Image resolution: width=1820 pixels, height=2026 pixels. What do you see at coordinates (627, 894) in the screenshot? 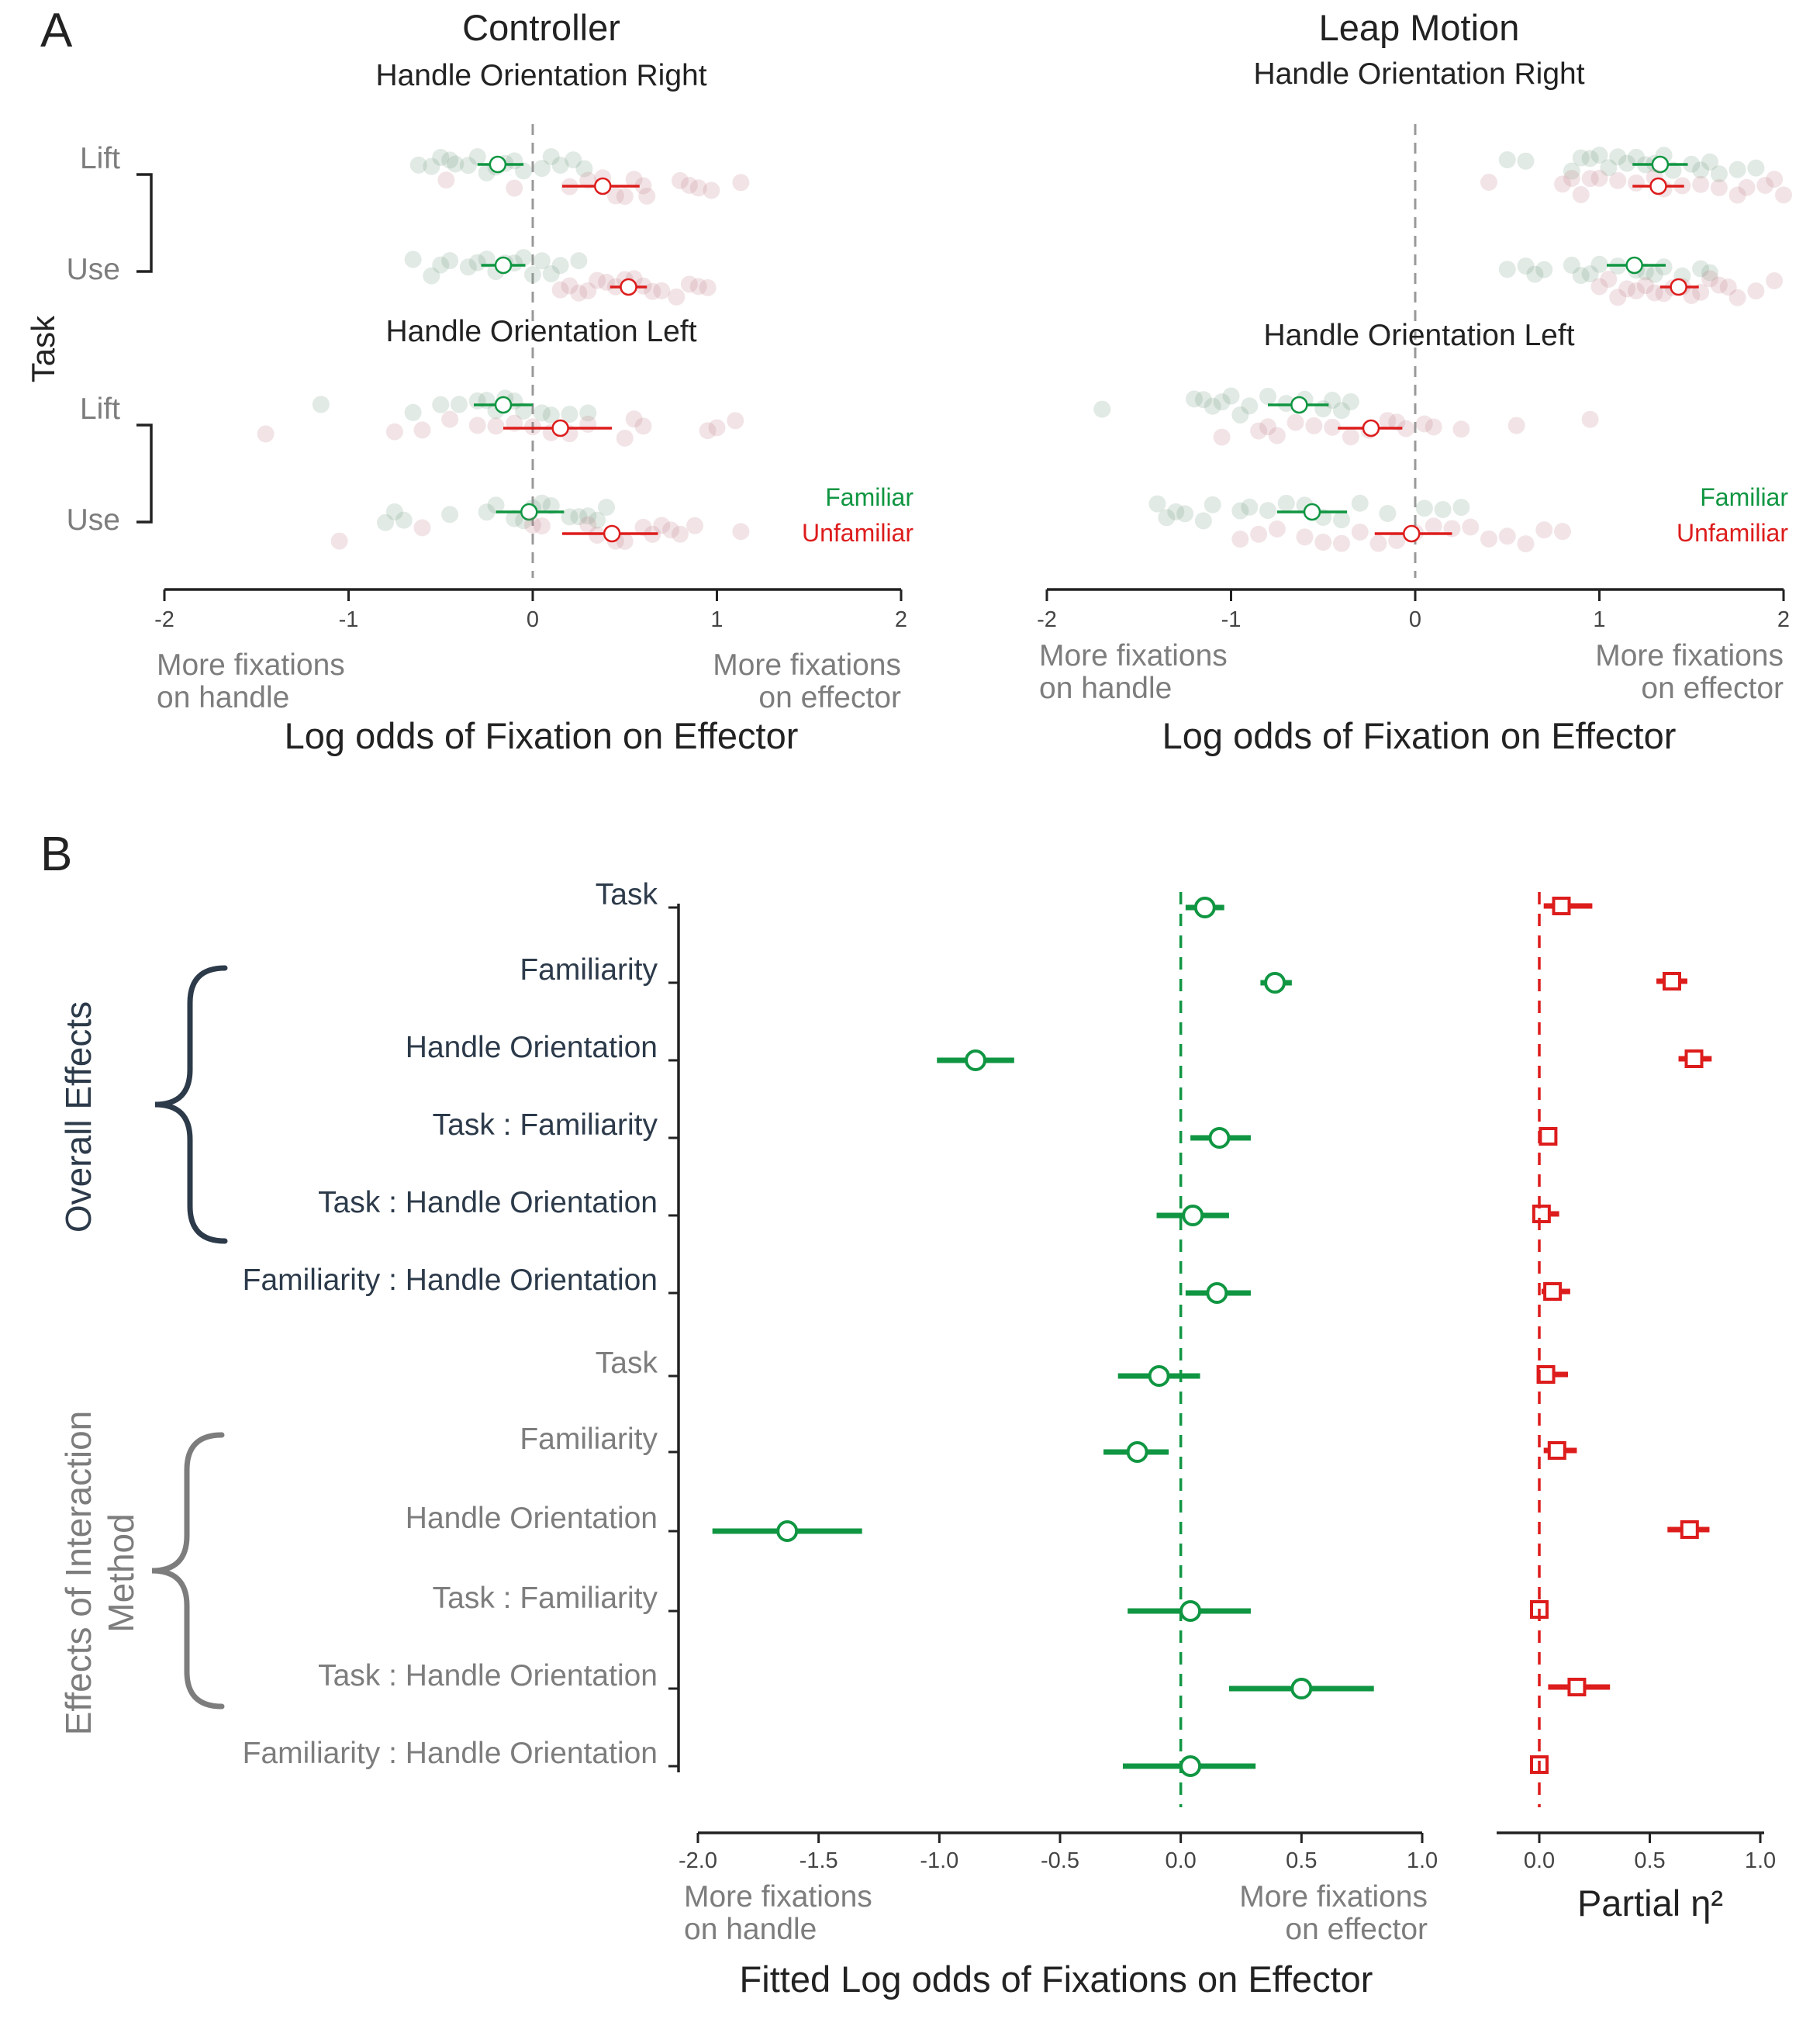
I see `effect-label: Task` at bounding box center [627, 894].